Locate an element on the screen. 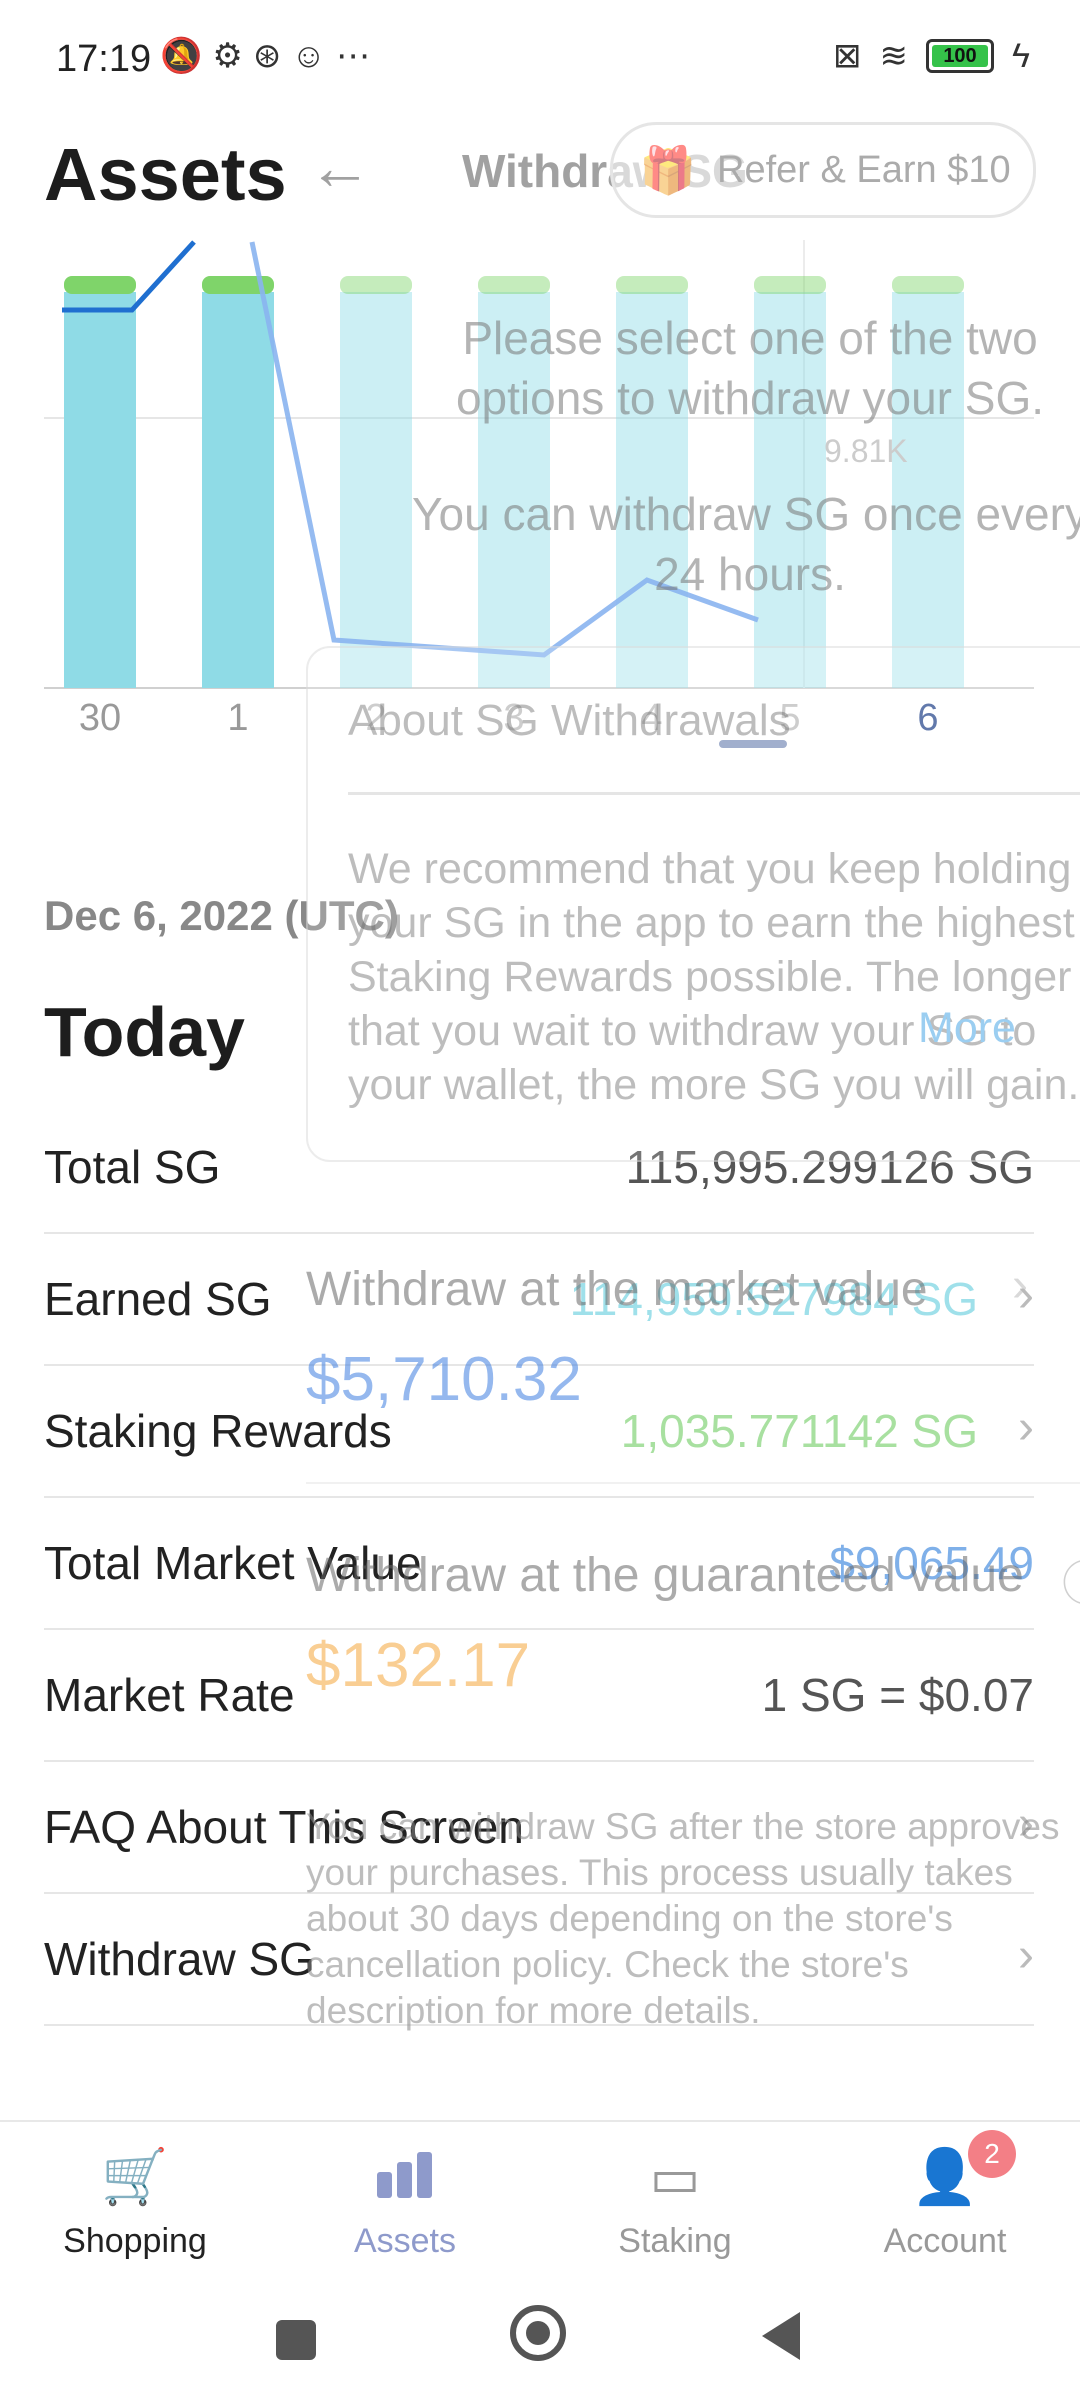  row-label: FAQ About This Screen is located at coordinates (284, 1827).